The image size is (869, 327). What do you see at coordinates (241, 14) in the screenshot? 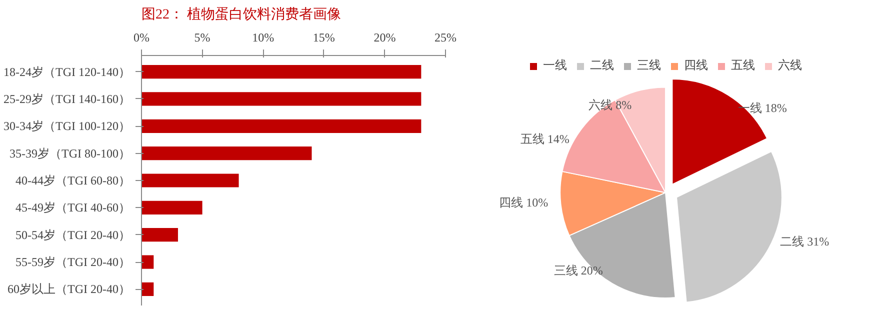
I see `chart-title: 图22： 植物蛋白饮料消费者画像` at bounding box center [241, 14].